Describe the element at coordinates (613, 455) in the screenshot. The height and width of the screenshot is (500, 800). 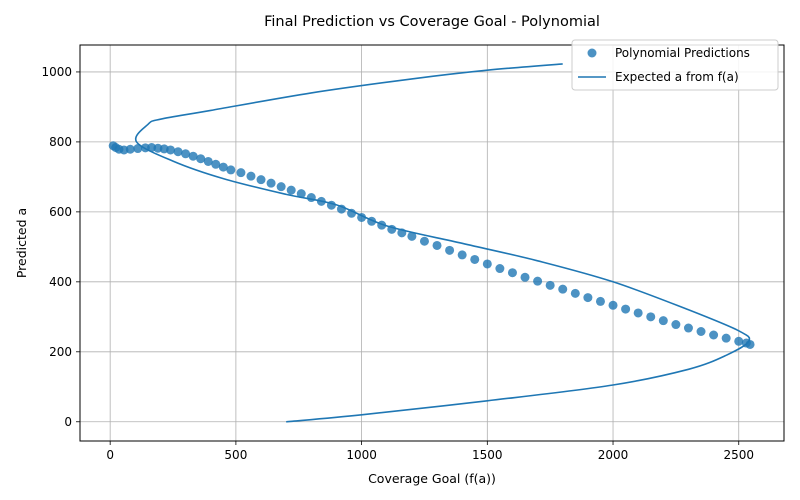
I see `x-tick-label: 2000` at that location.